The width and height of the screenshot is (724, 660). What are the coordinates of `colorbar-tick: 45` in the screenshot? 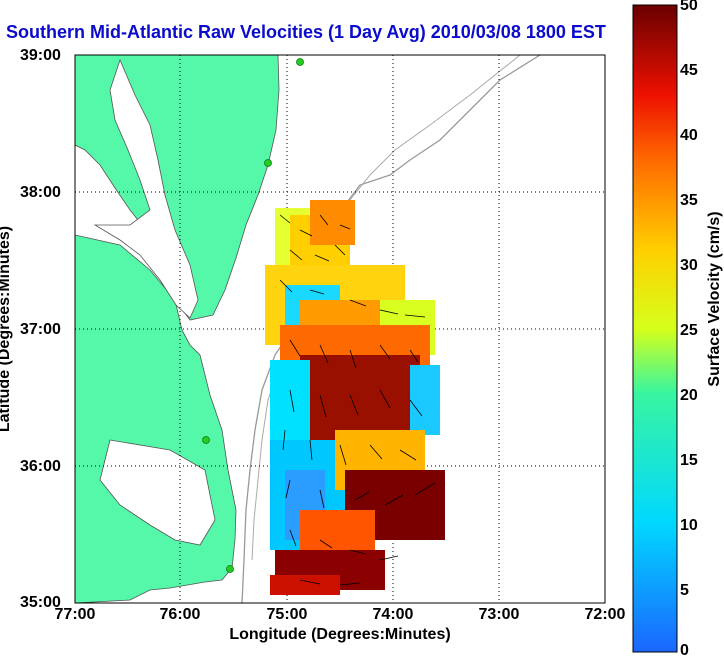 It's located at (689, 70).